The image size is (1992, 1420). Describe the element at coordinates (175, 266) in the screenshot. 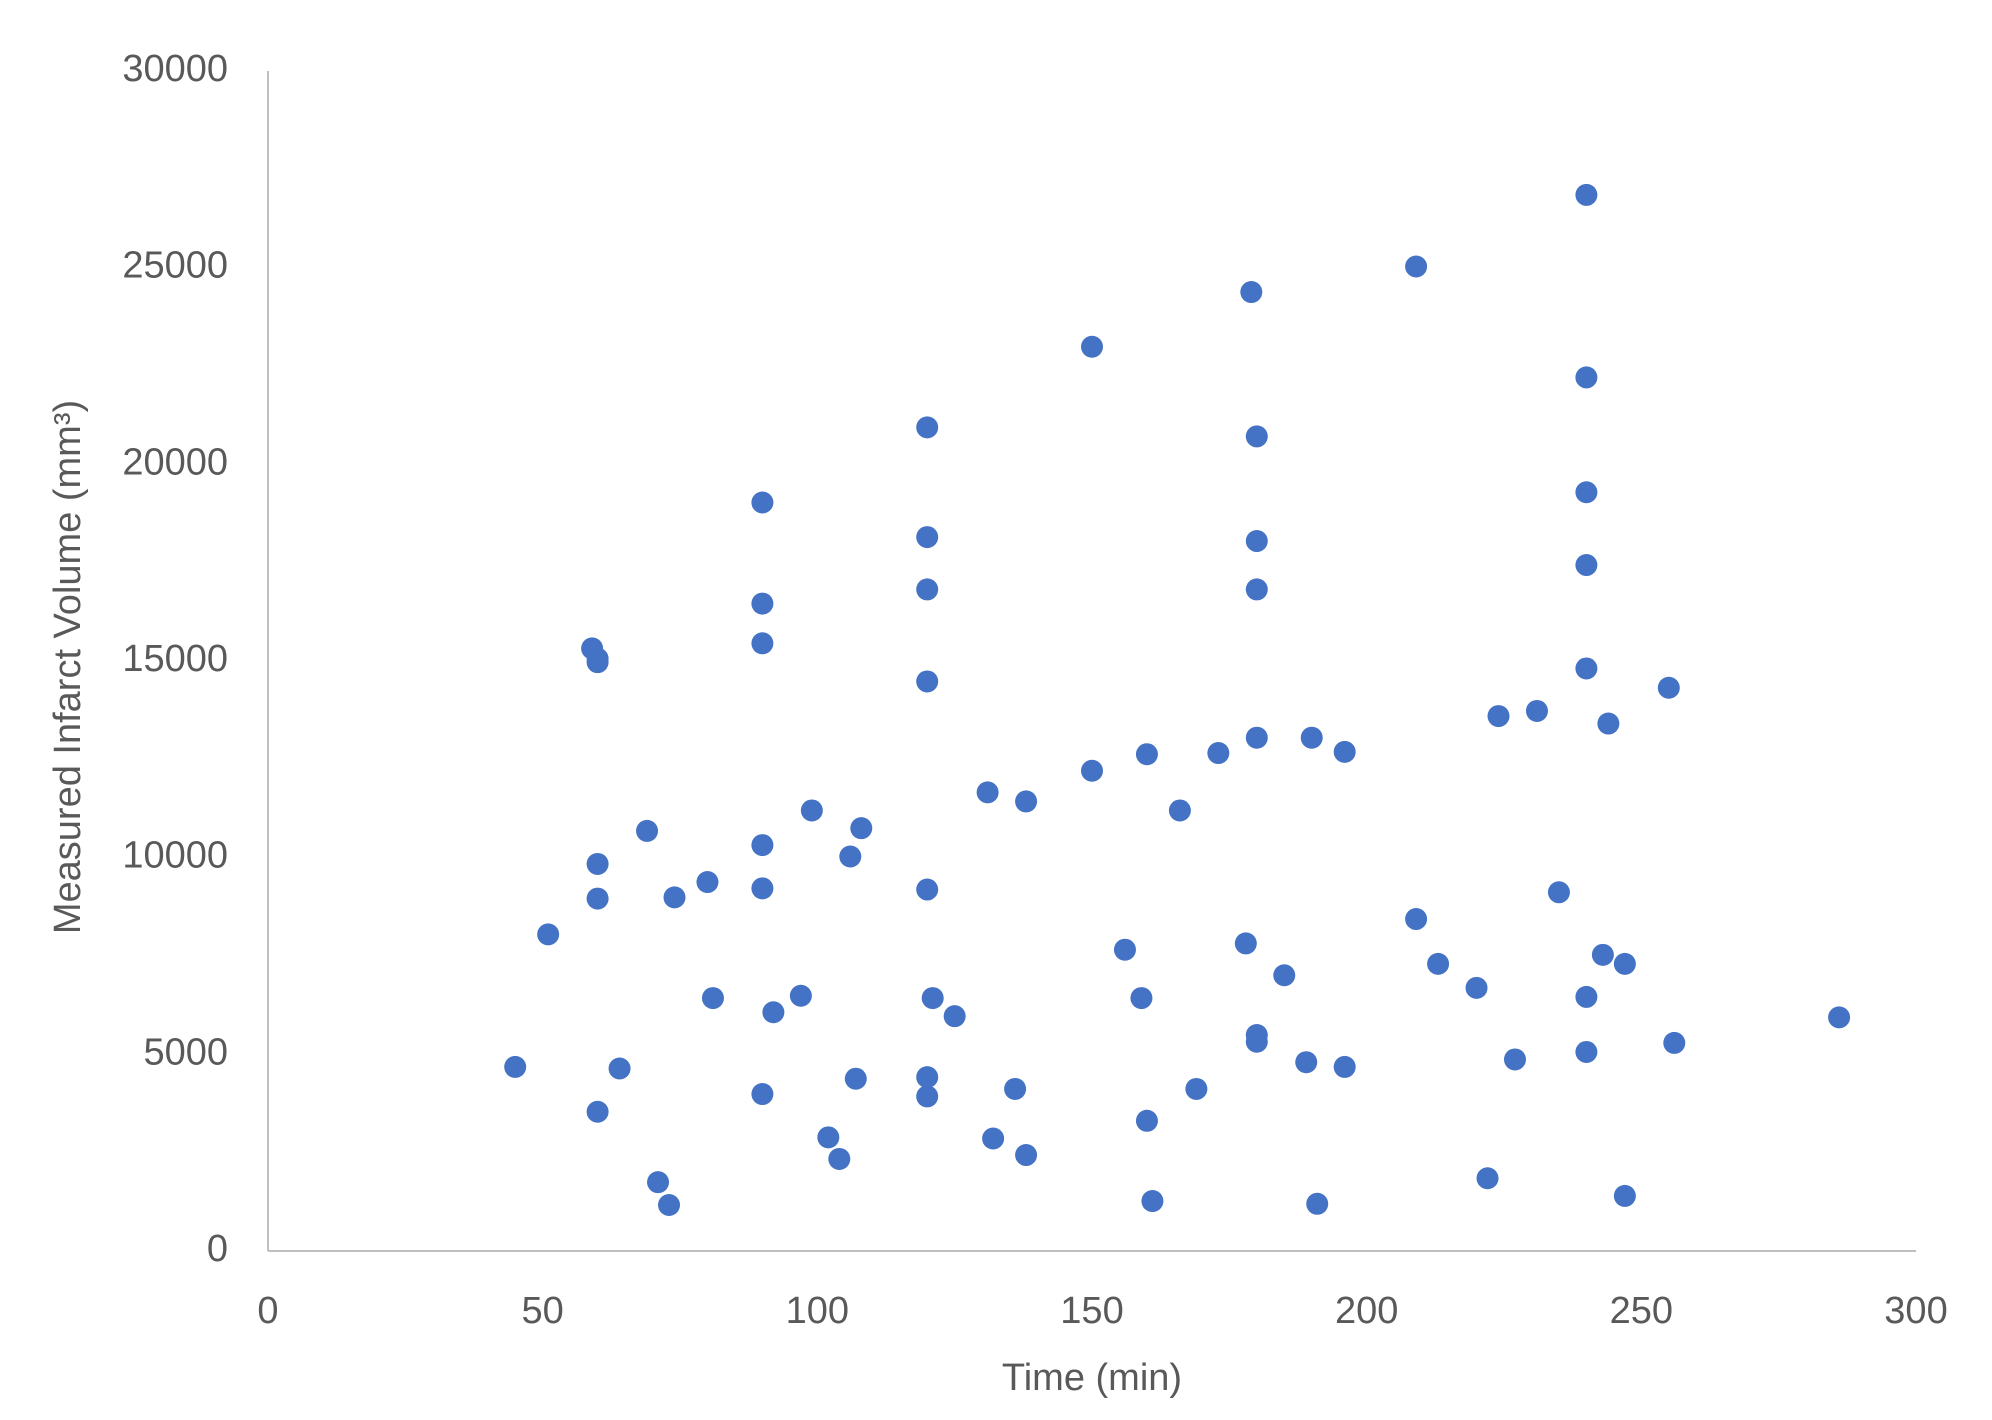

I see `y-tick-label: 25000` at that location.